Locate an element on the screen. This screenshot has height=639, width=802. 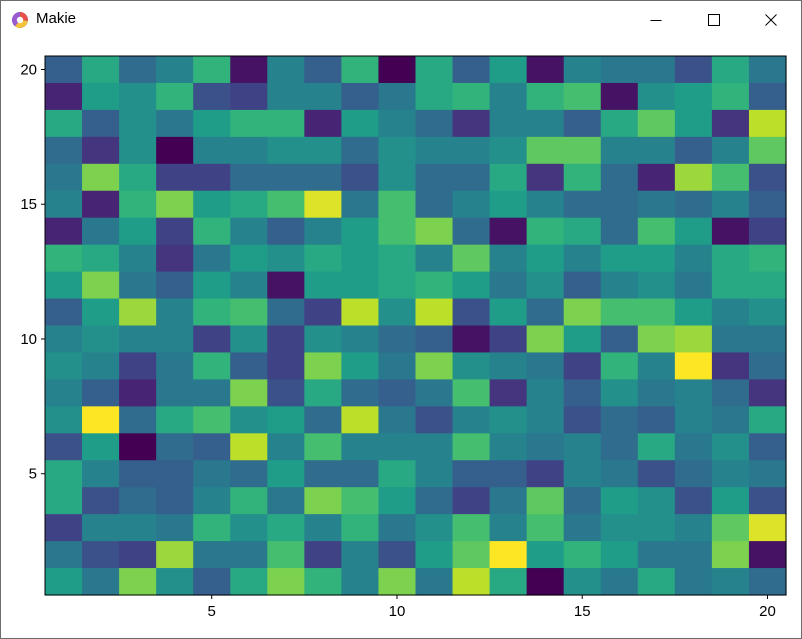
title-bar: Makie is located at coordinates (401, 19).